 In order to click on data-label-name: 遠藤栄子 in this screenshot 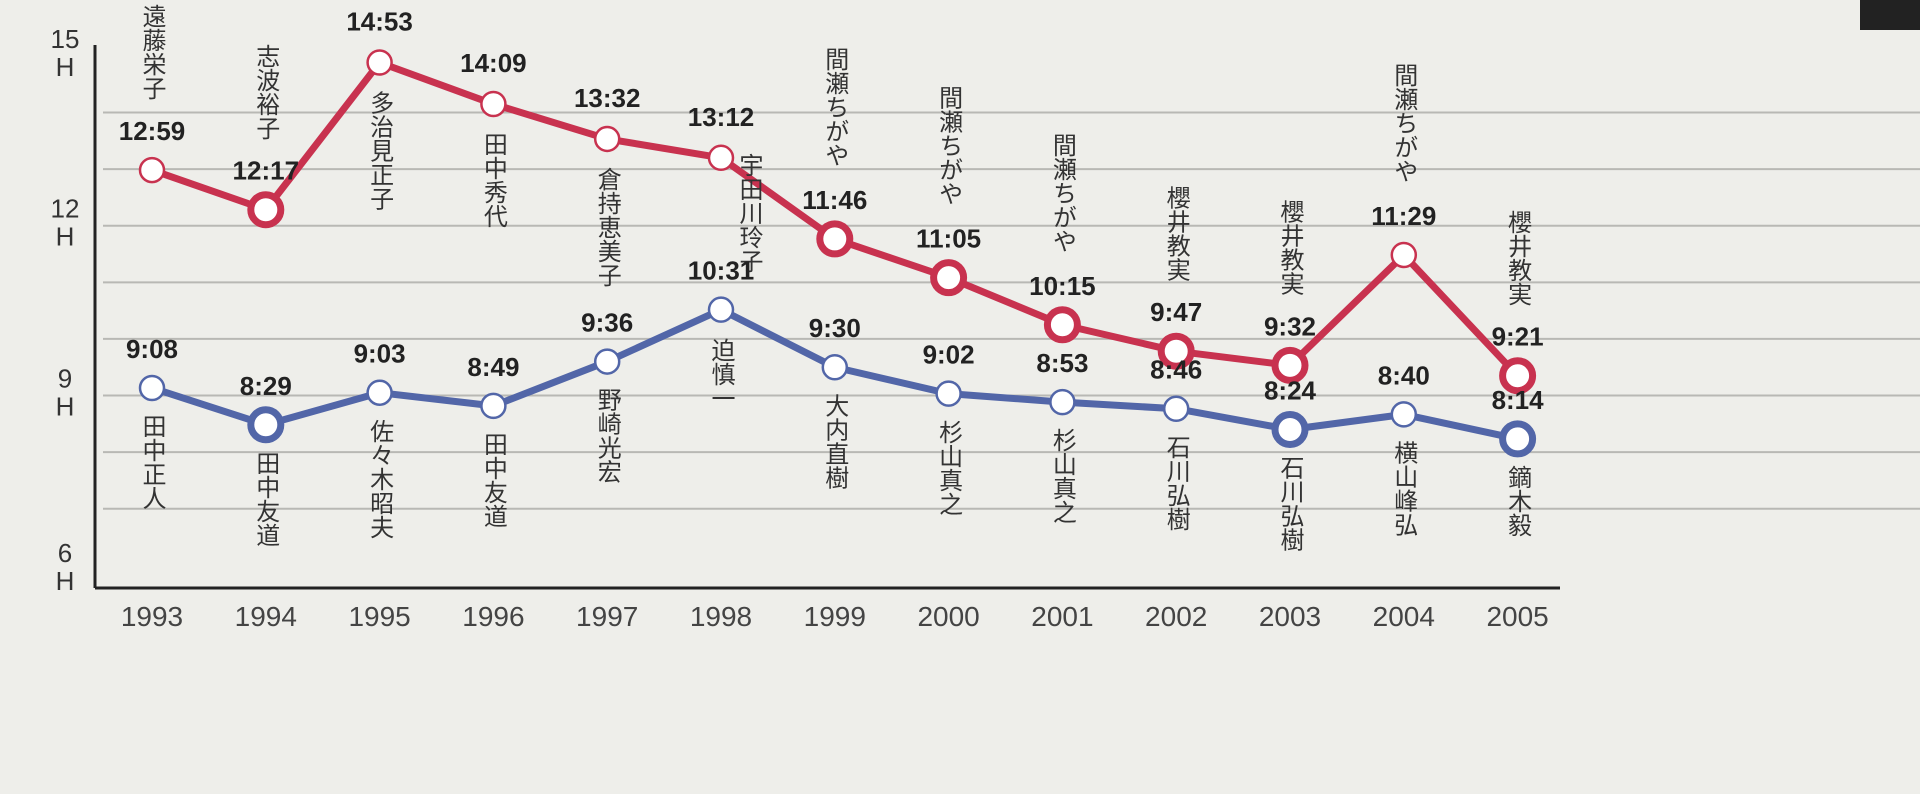, I will do `click(152, 52)`.